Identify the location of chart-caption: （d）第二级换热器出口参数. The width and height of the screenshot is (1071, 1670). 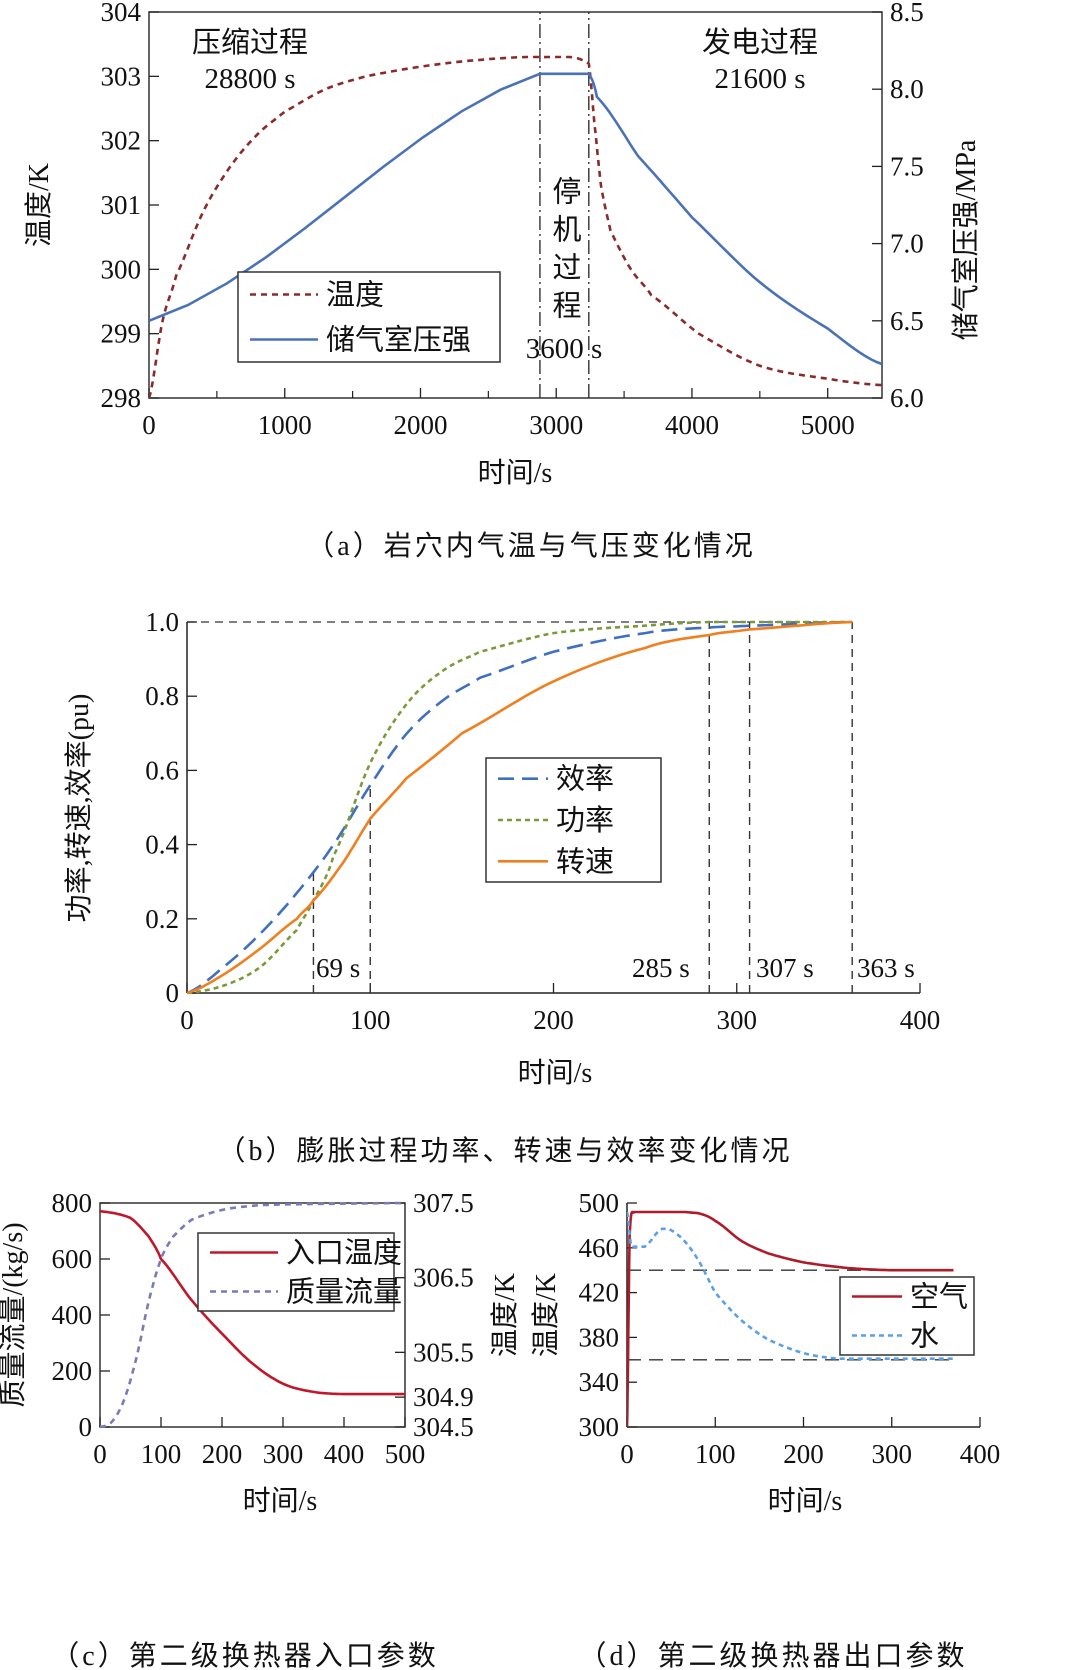
(772, 1655).